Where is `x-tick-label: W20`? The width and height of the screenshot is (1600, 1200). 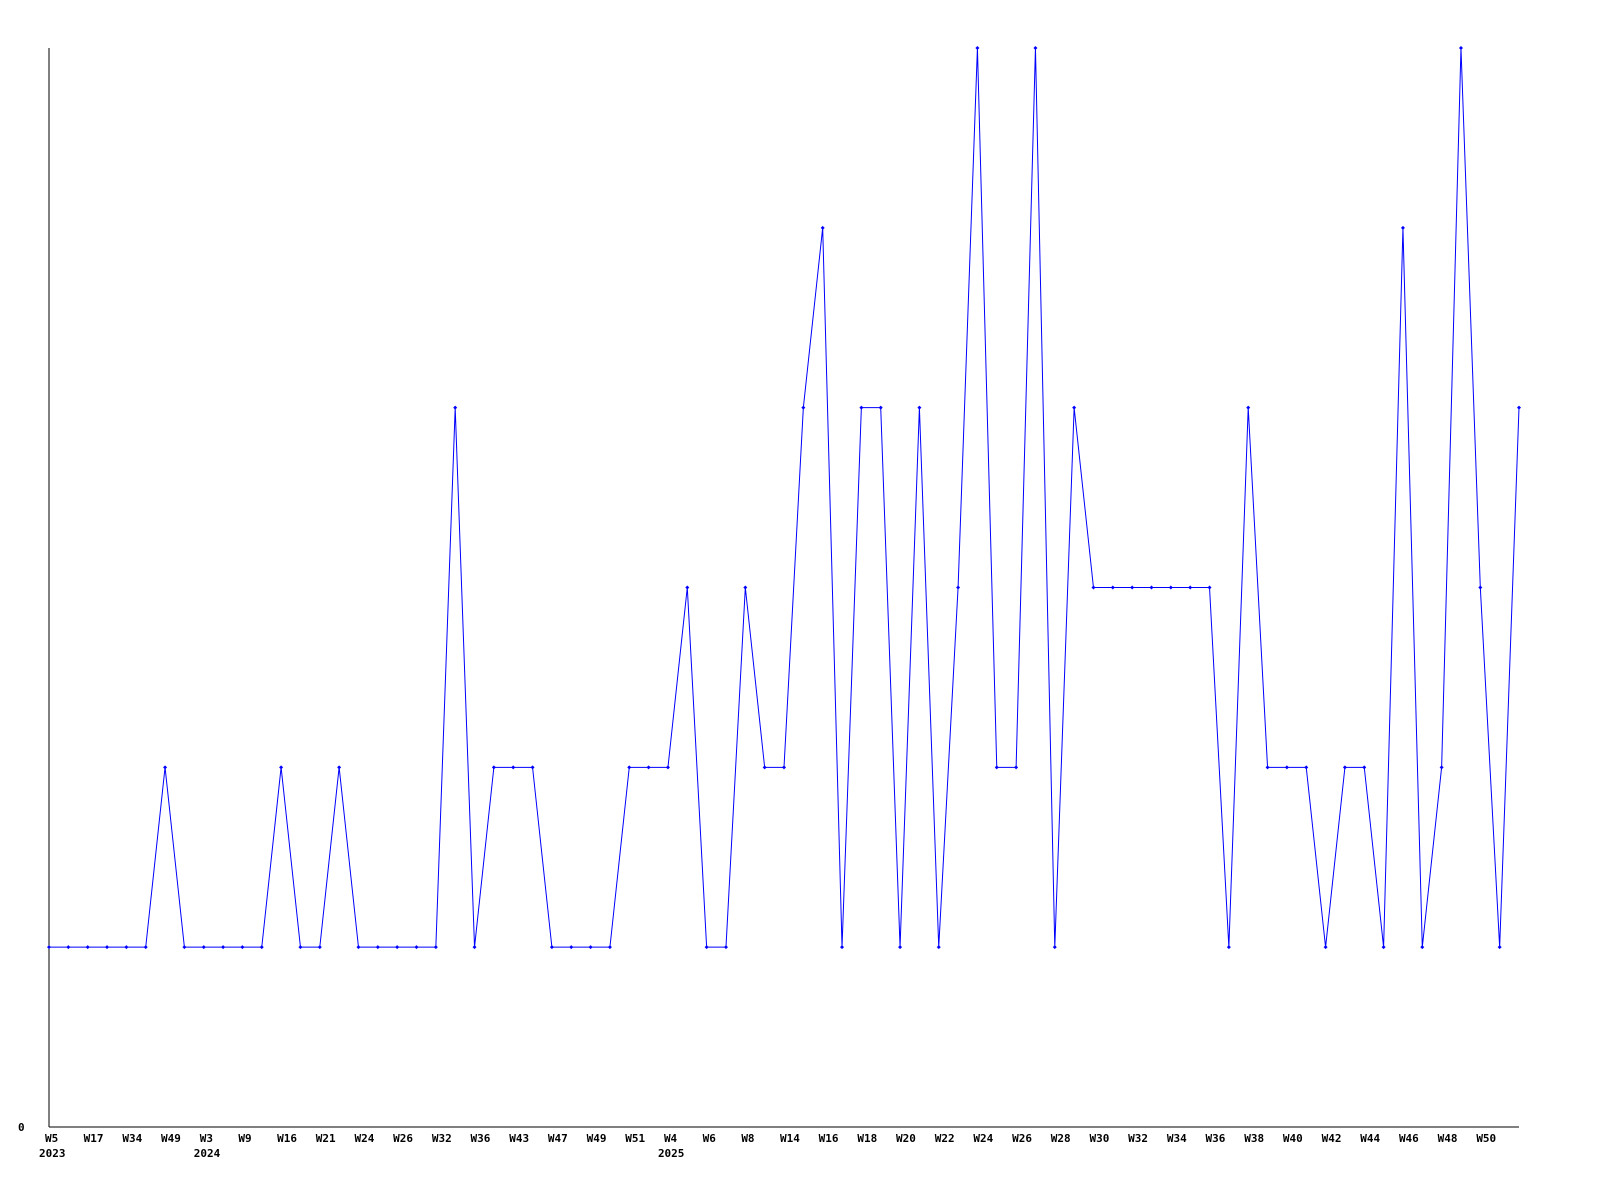 x-tick-label: W20 is located at coordinates (906, 1138).